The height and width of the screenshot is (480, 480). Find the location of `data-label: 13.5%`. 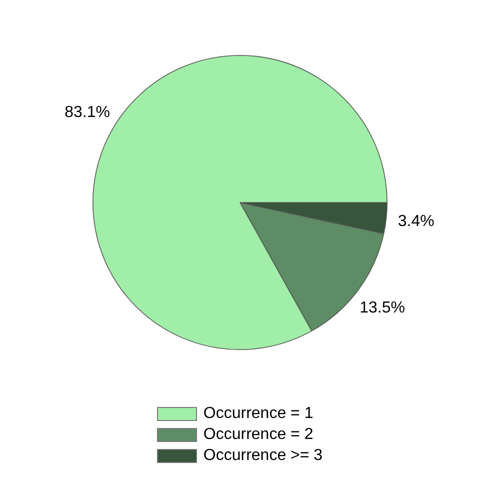

data-label: 13.5% is located at coordinates (382, 307).